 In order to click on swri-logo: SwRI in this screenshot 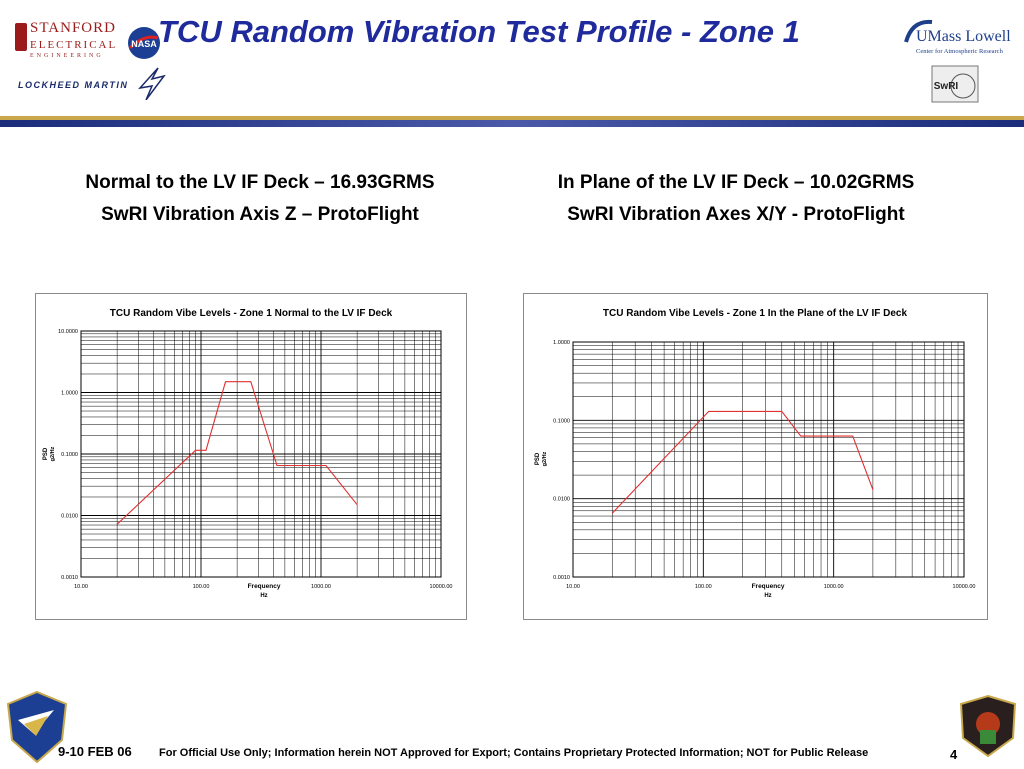, I will do `click(955, 84)`.